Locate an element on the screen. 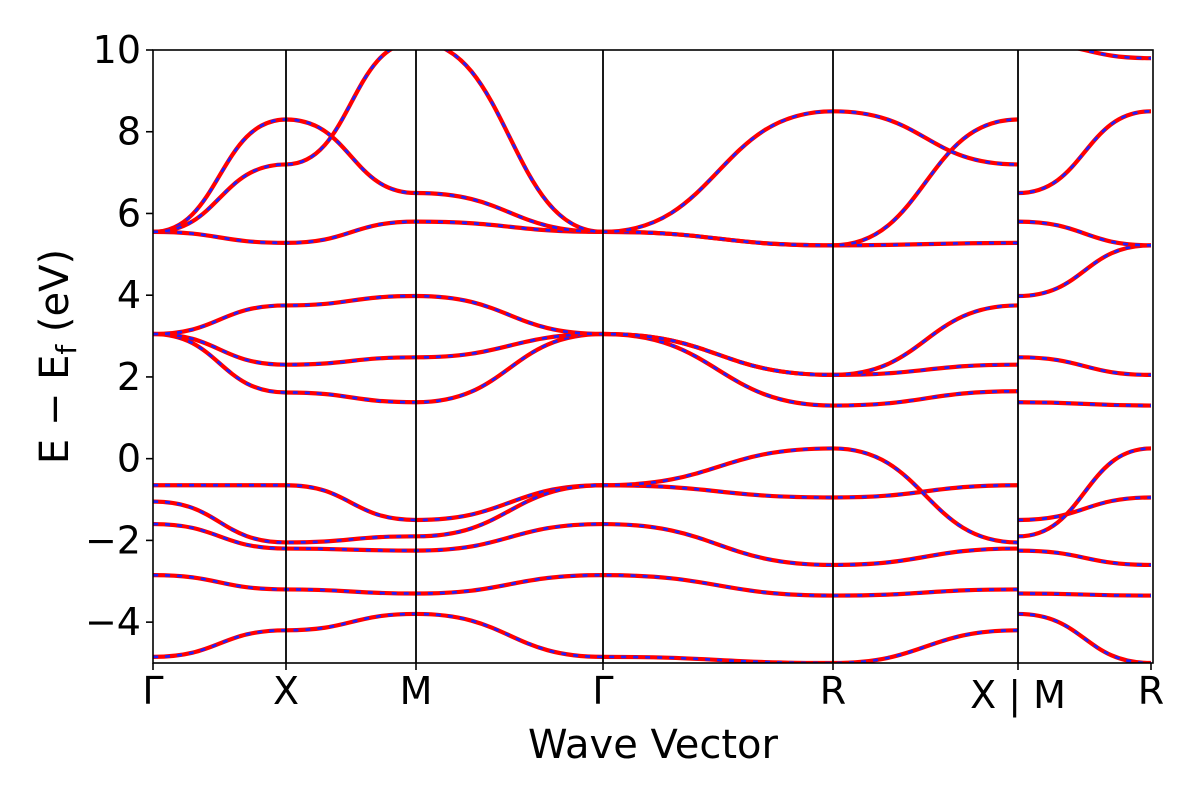 This screenshot has width=1200, height=805. y-axis-title-subscript: f is located at coordinates (66, 349).